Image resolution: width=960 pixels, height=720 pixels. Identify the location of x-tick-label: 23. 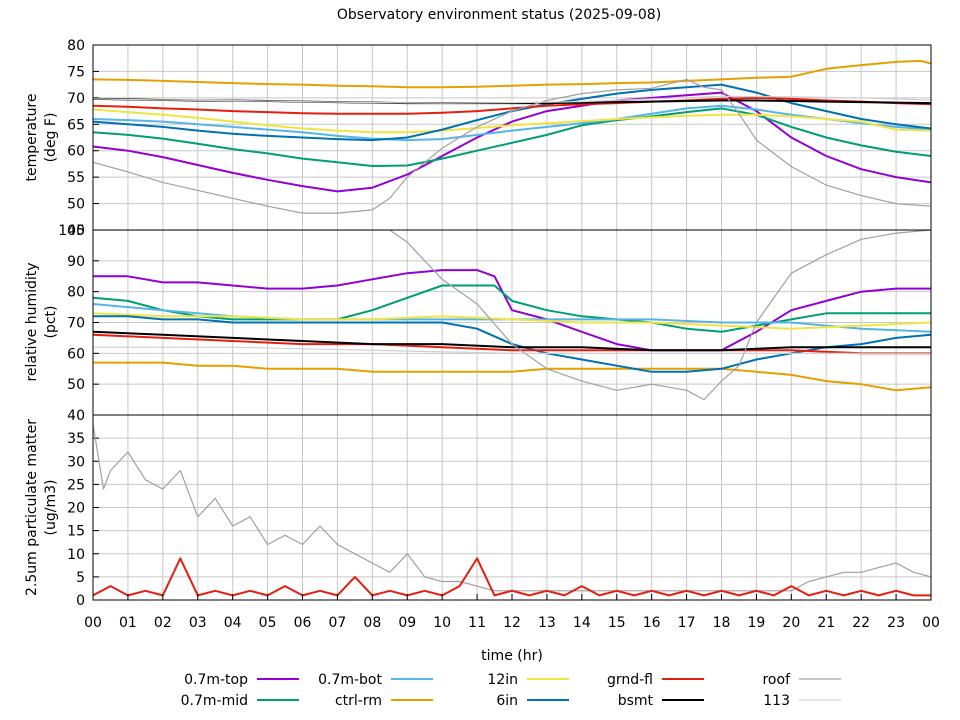
(896, 623).